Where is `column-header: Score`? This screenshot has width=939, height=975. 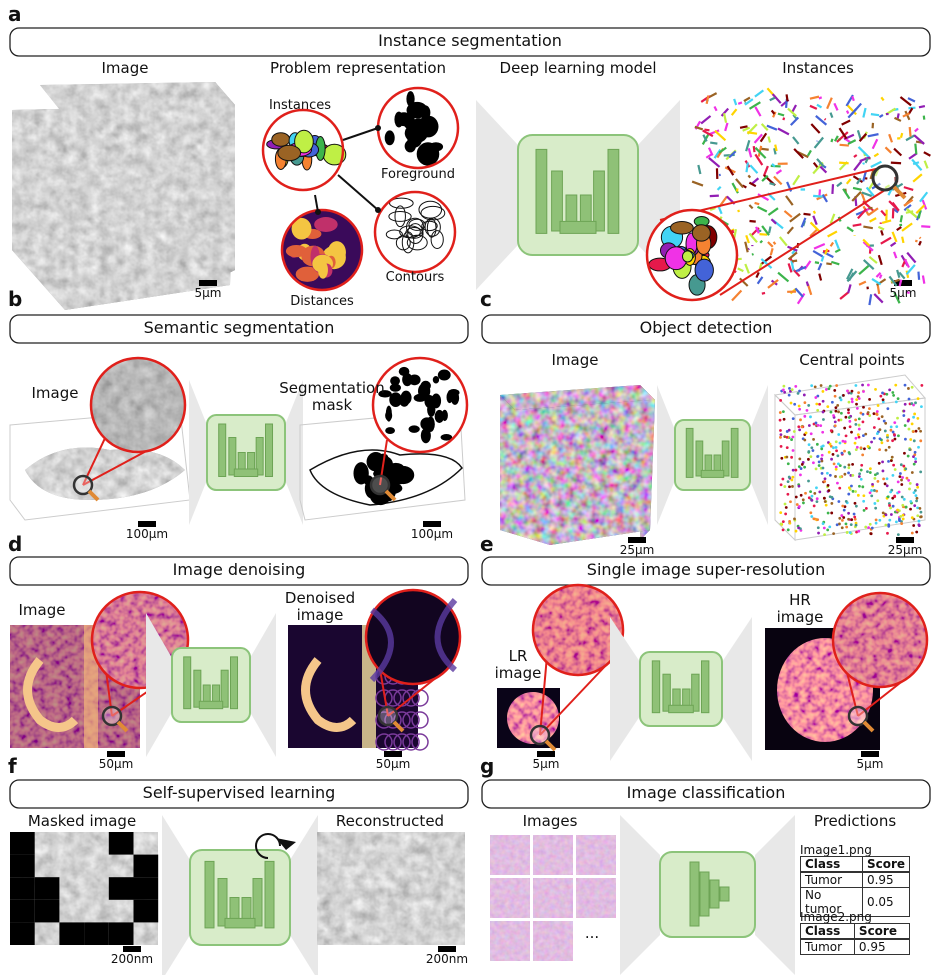
column-header: Score is located at coordinates (882, 931).